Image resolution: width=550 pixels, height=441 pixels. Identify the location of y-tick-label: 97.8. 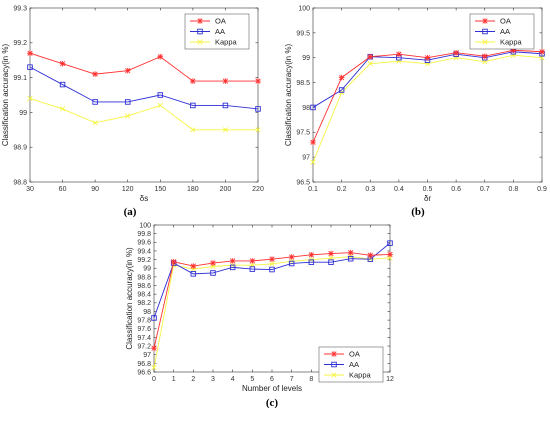
(144, 321).